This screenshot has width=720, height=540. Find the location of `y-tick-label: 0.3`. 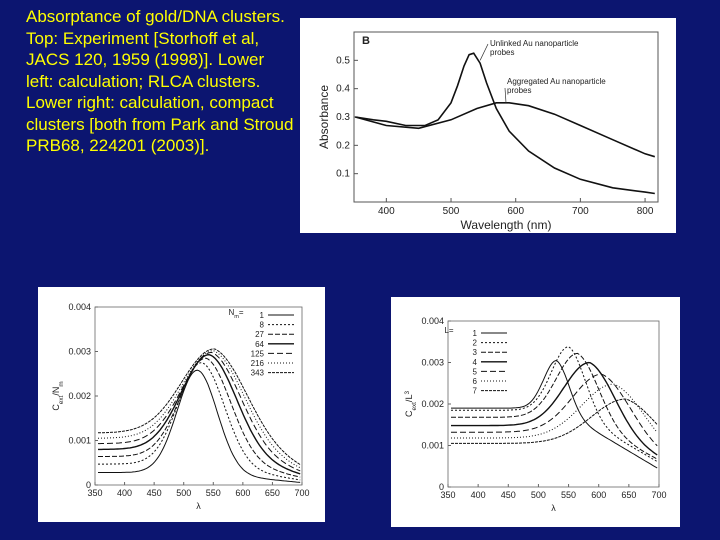

y-tick-label: 0.3 is located at coordinates (343, 117).